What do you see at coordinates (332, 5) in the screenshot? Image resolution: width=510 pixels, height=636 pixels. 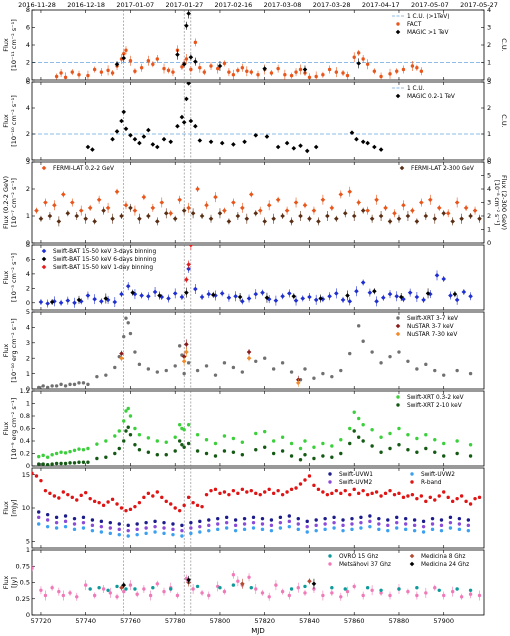 I see `top-date-label: 2017-03-28` at bounding box center [332, 5].